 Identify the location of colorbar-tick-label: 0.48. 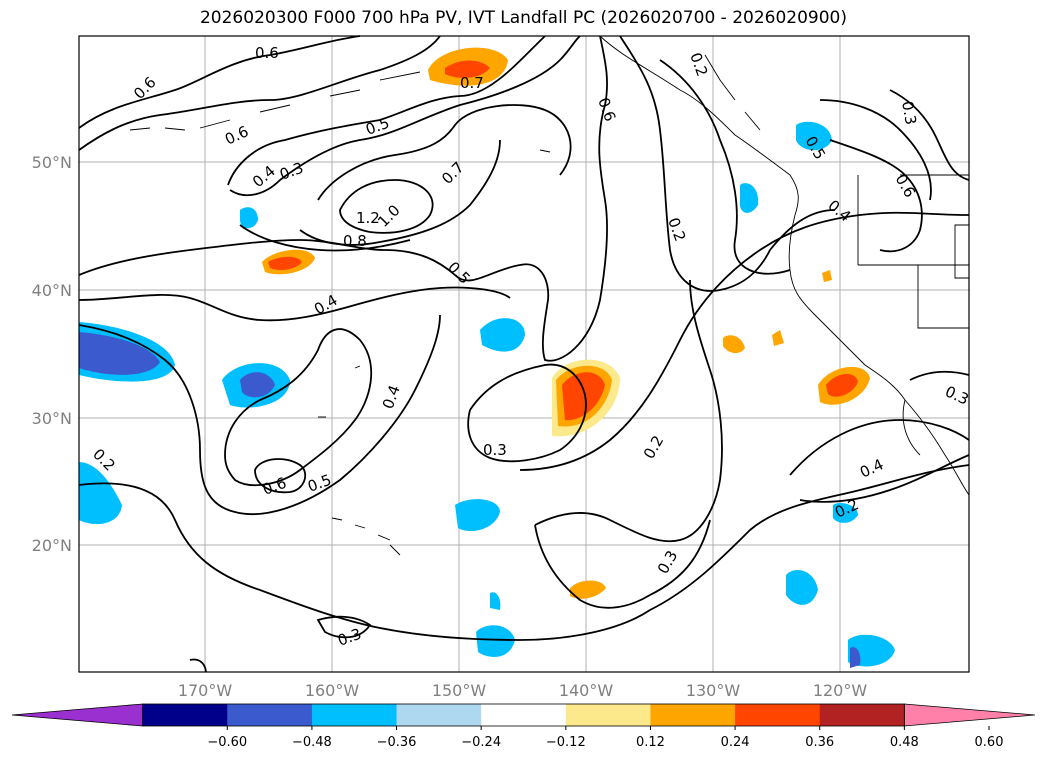
(904, 742).